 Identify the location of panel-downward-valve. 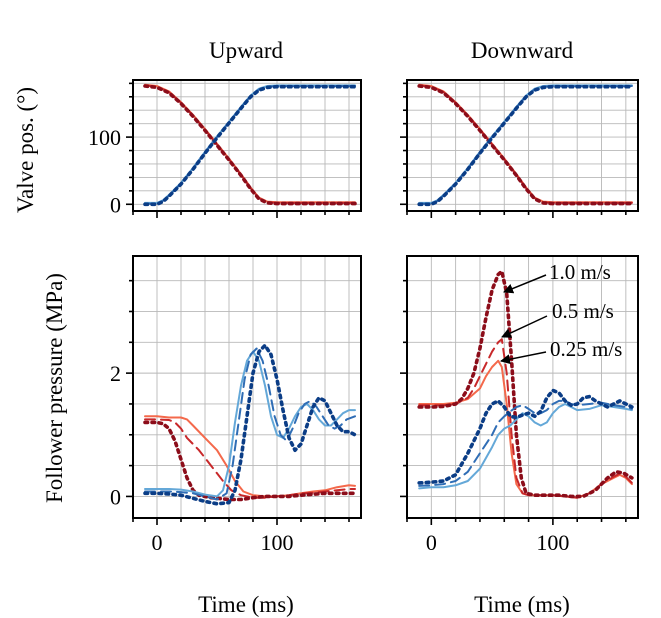
(519, 148).